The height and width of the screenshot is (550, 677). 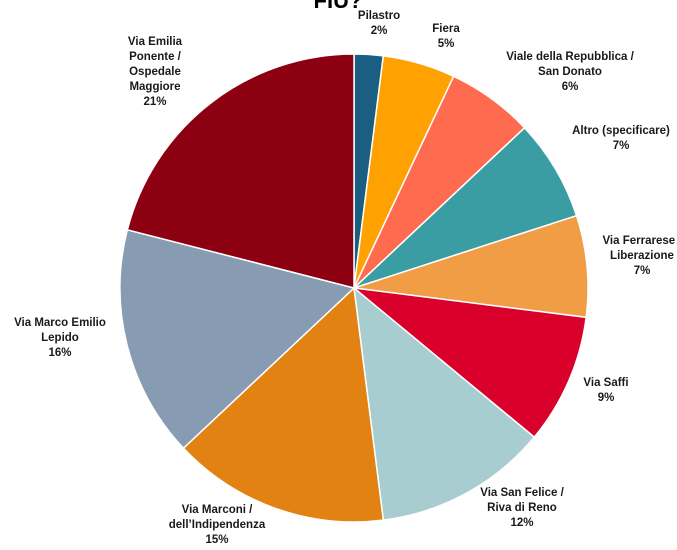 I want to click on slice-value-label: 5%, so click(x=446, y=44).